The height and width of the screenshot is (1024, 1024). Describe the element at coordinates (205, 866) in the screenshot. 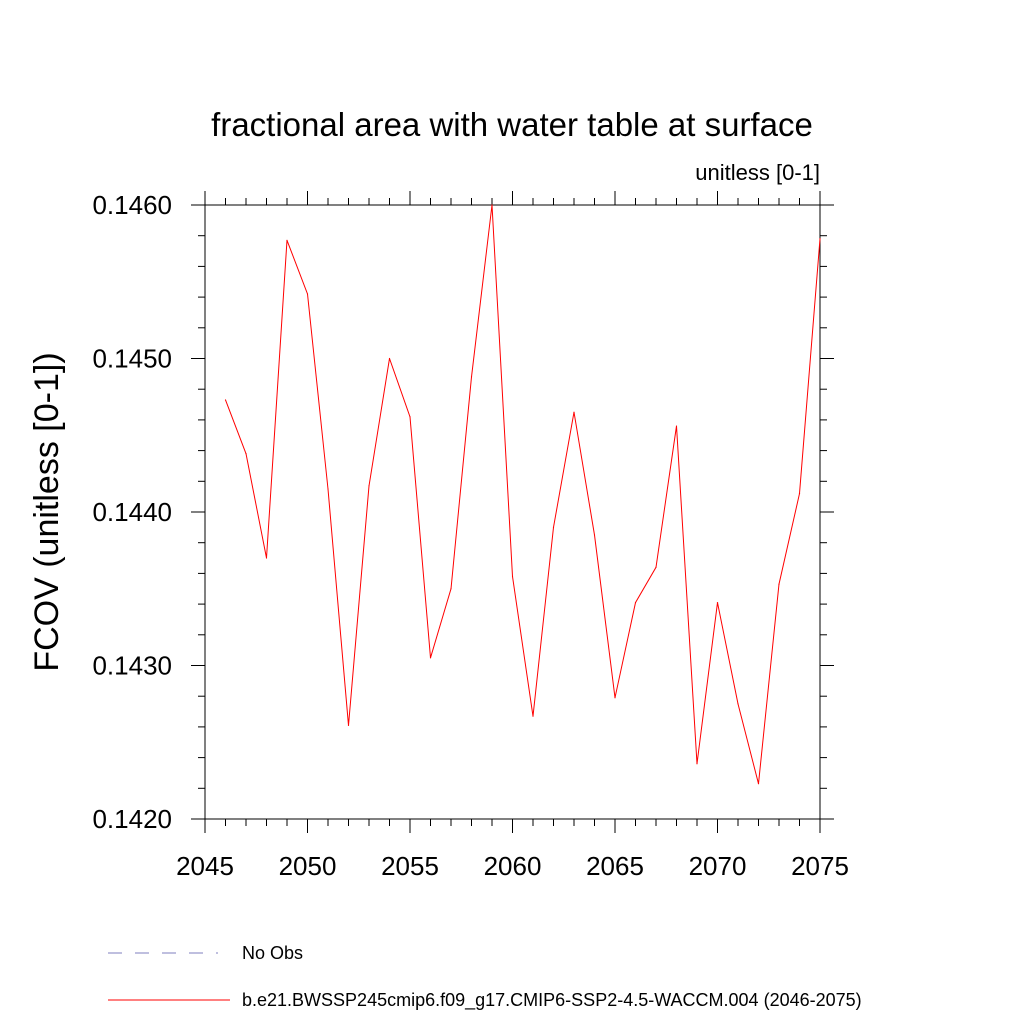

I see `x-tick-label: 2045` at that location.